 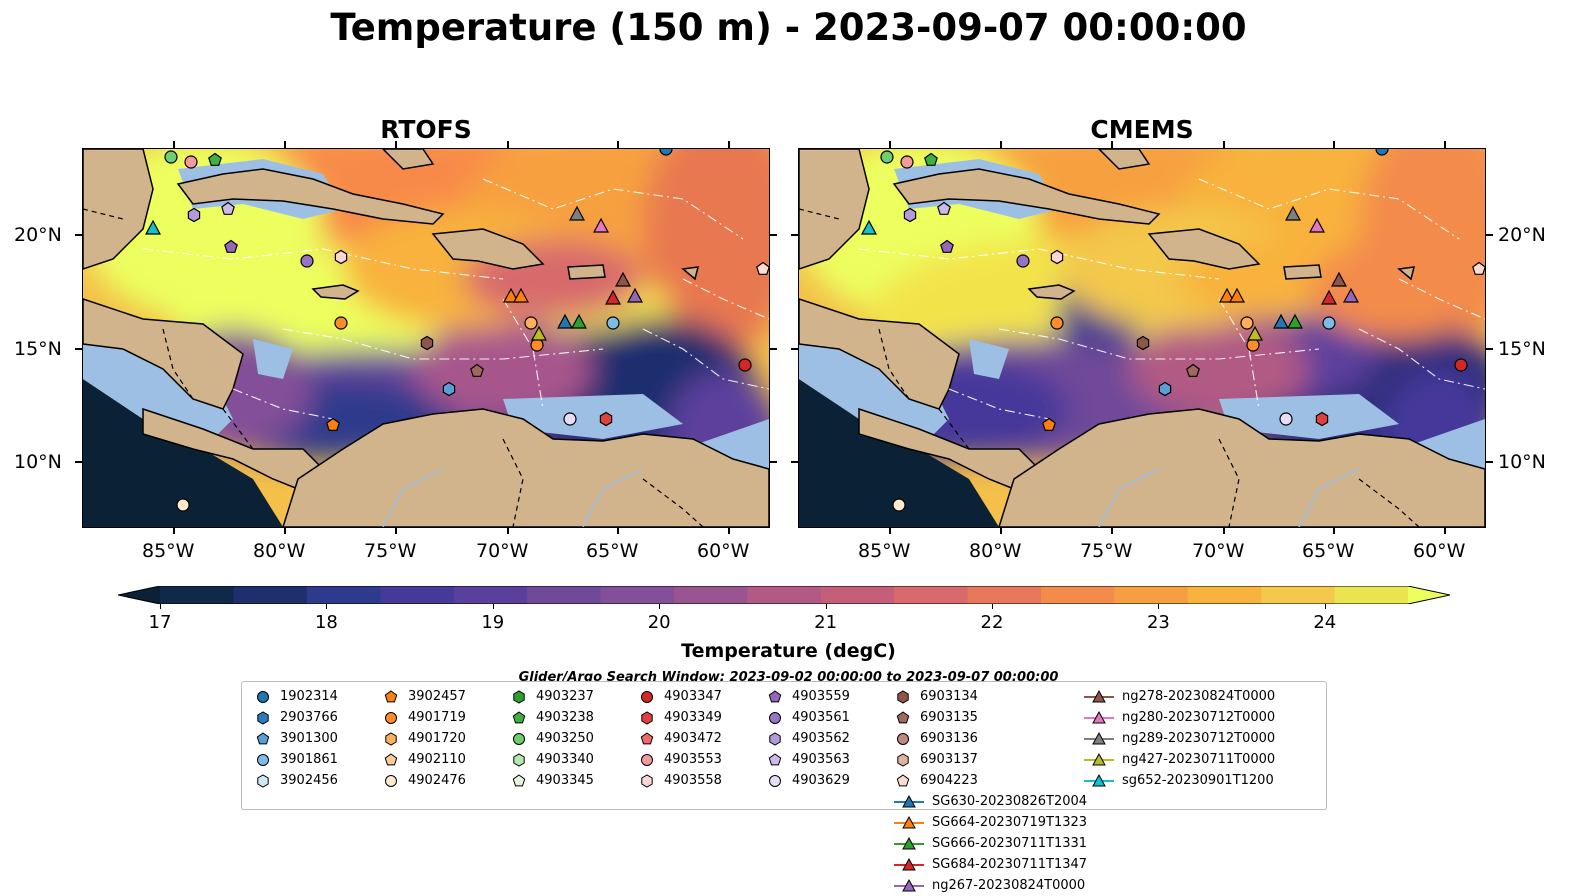 What do you see at coordinates (990, 885) in the screenshot?
I see `legend-item: ng267-20230824T0000` at bounding box center [990, 885].